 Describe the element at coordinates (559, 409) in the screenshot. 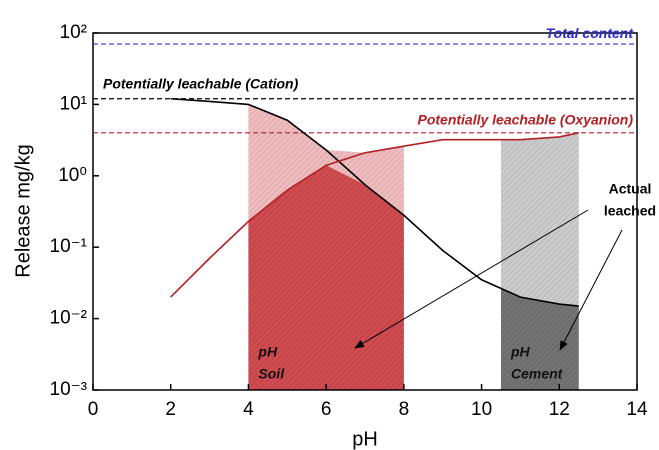

I see `x-tick-label: 12` at that location.